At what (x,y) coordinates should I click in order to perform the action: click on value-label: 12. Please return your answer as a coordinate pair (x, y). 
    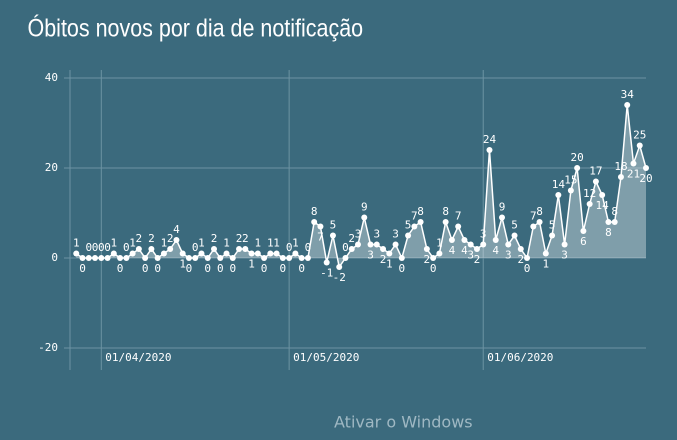
    Looking at the image, I should click on (589, 193).